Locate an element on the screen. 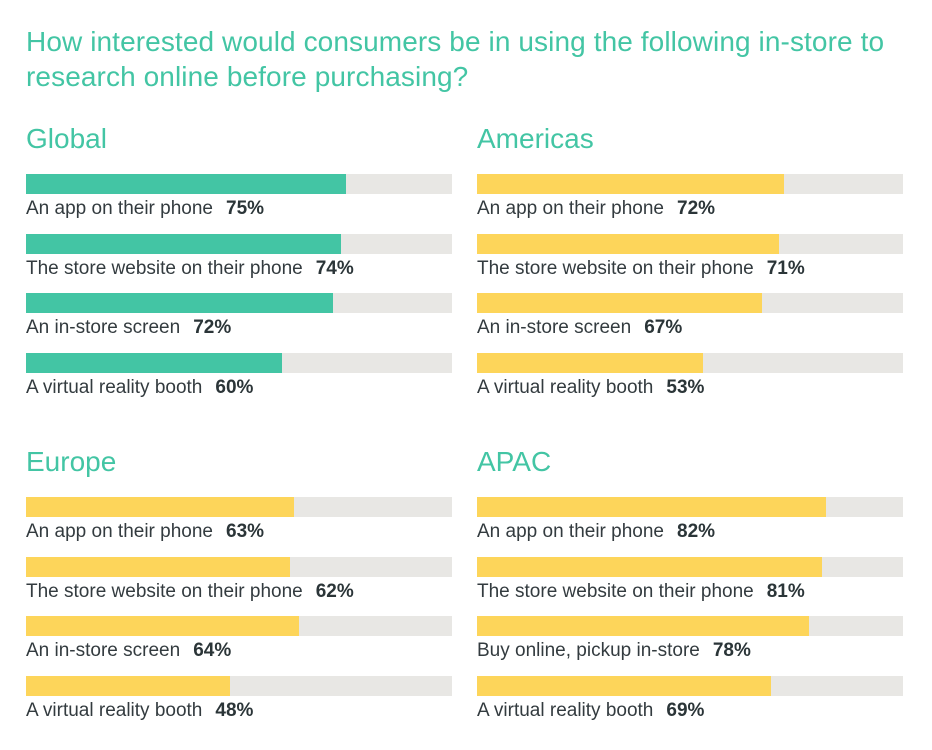 This screenshot has height=750, width=932. bar-label: An in-store screen 67% is located at coordinates (579, 328).